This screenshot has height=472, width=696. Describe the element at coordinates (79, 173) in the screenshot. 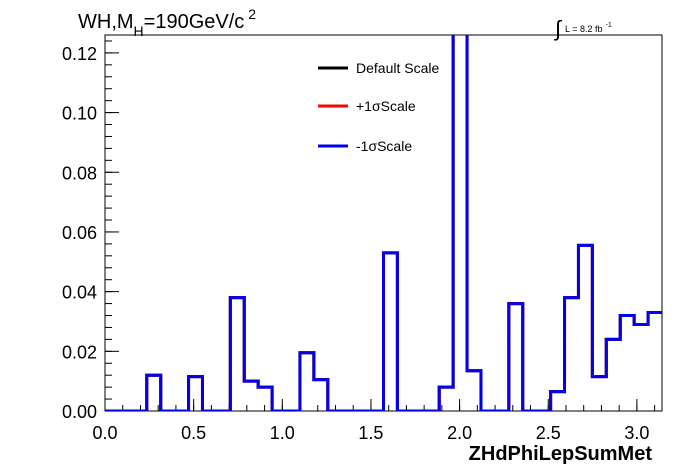

I see `y-tick-label: 0.08` at that location.